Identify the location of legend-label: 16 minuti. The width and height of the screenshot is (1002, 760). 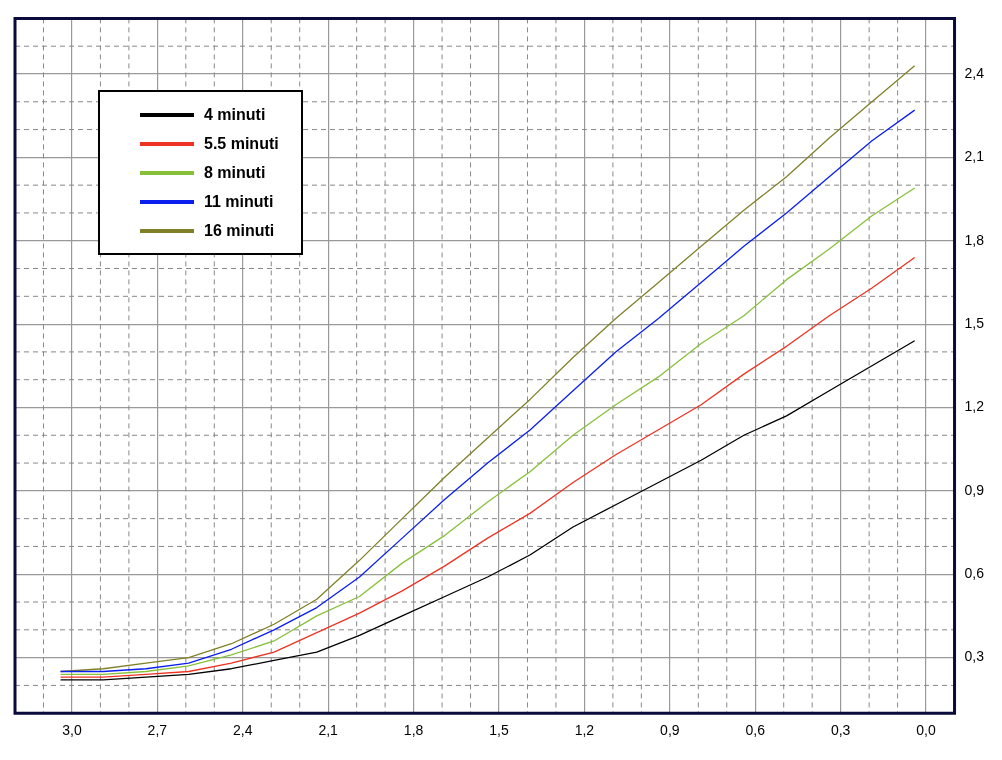
(239, 230).